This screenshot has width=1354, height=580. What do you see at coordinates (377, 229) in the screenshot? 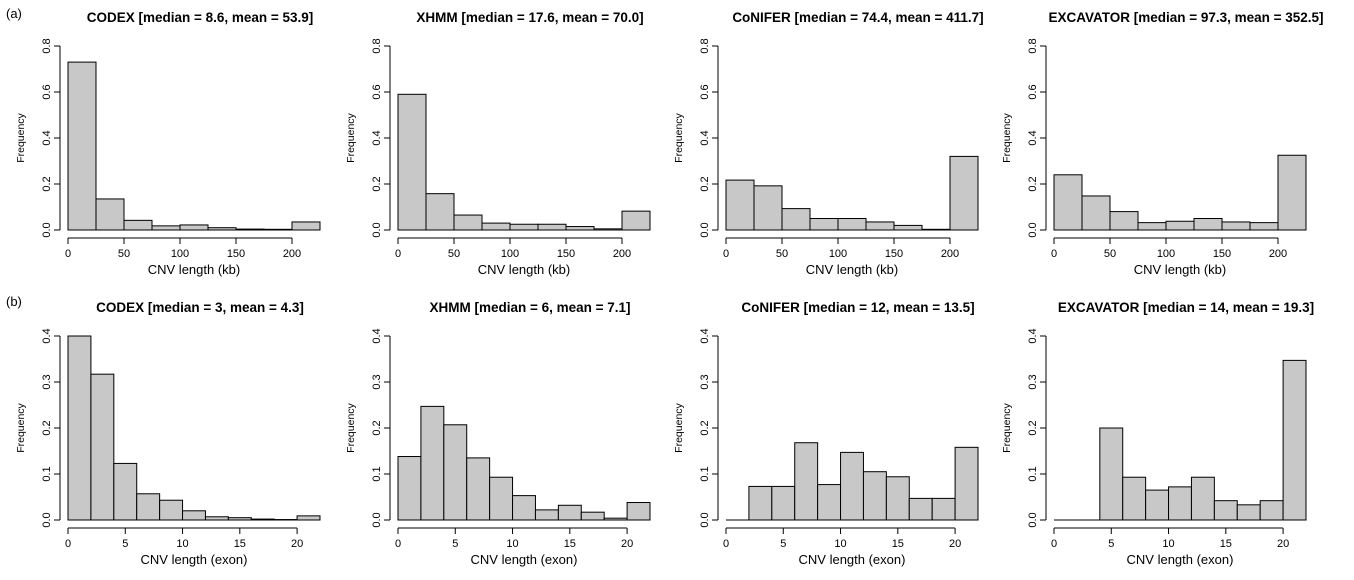
I see `chart-2-y-tick-1: 0.0` at bounding box center [377, 229].